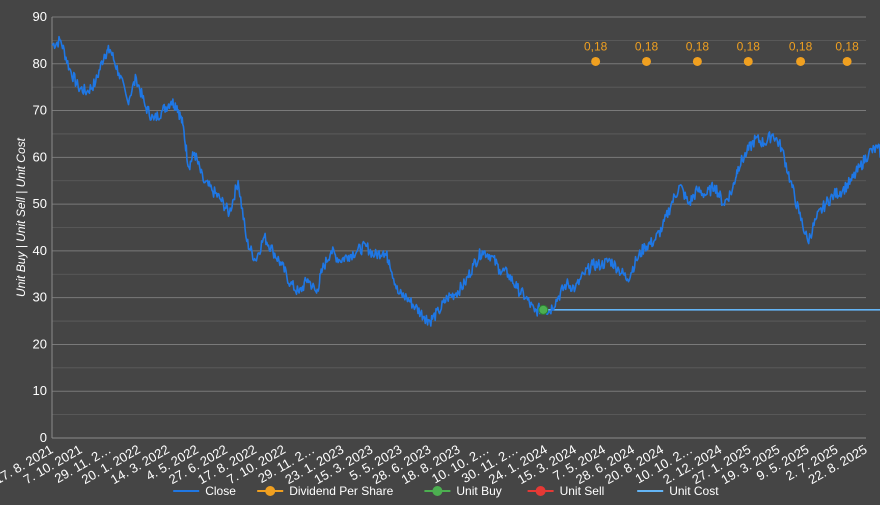  Describe the element at coordinates (220, 491) in the screenshot. I see `legend-label: Close` at that location.